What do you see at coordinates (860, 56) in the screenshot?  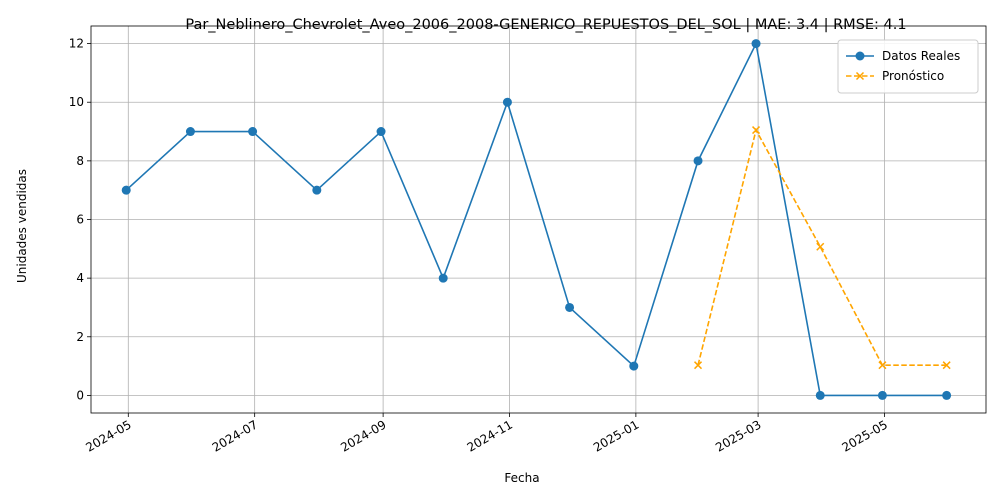 I see `legend-marker-datos-reales` at bounding box center [860, 56].